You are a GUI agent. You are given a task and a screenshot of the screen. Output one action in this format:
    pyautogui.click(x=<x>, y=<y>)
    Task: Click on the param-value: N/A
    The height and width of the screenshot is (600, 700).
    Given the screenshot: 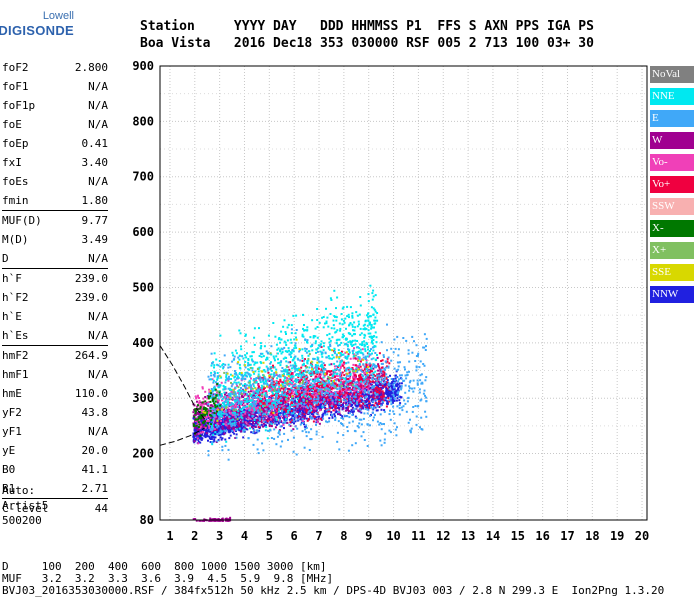 What is the action you would take?
    pyautogui.click(x=98, y=316)
    